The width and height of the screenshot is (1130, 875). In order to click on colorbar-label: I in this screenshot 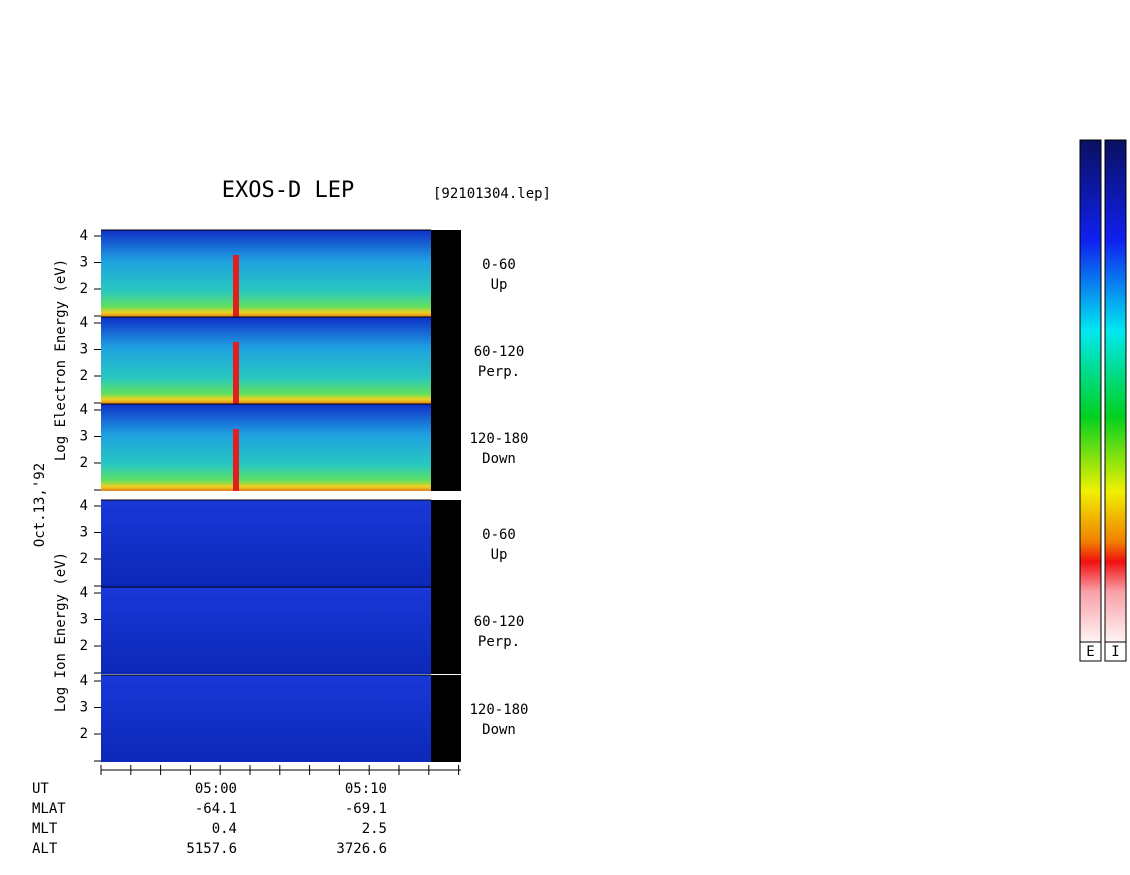, I will do `click(1115, 652)`.